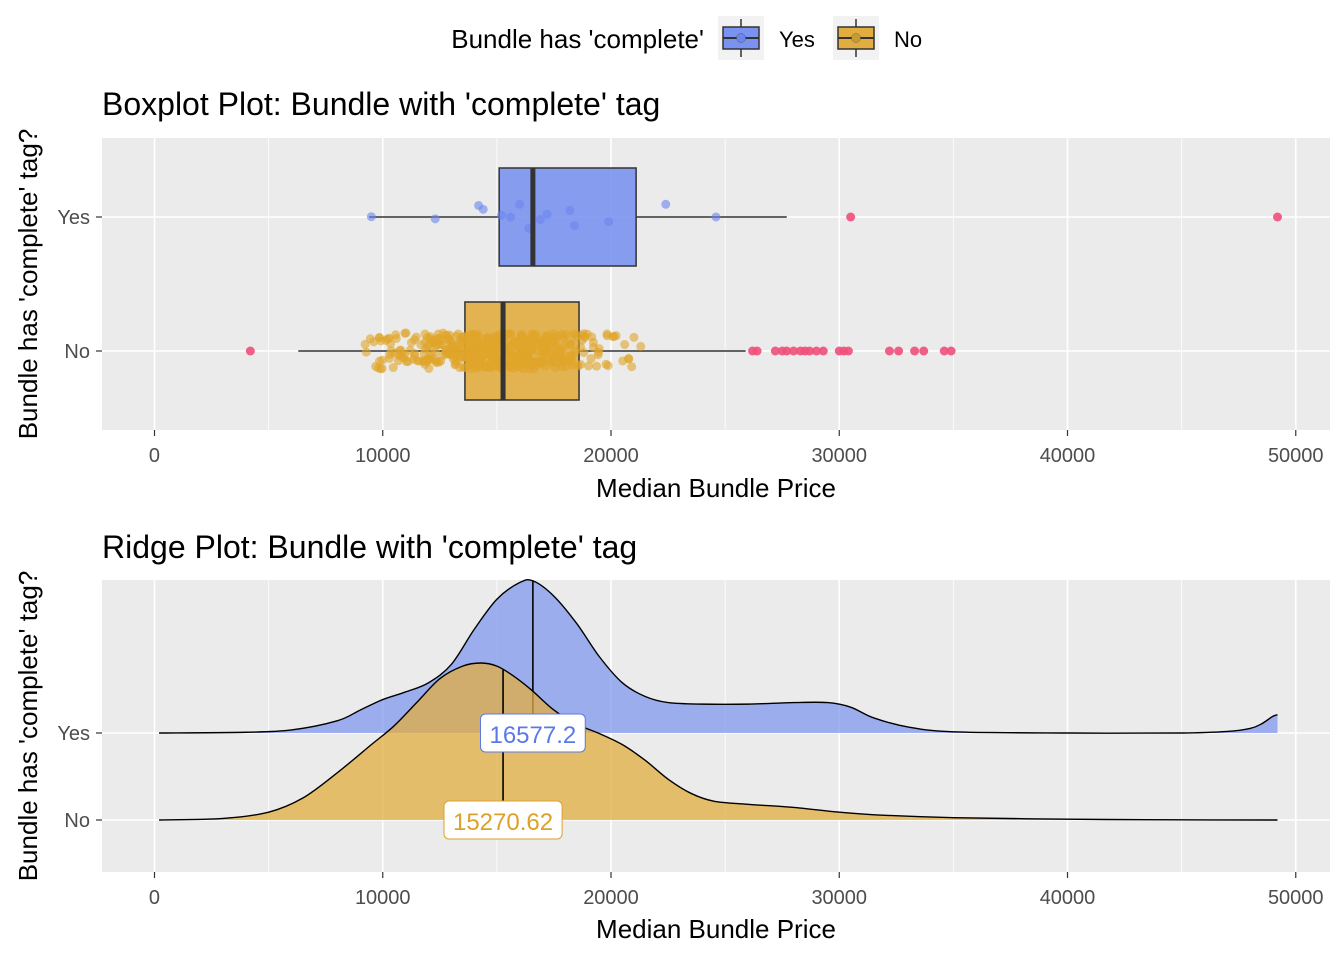 The image size is (1344, 960). Describe the element at coordinates (577, 39) in the screenshot. I see `legend-title: Bundle has 'complete'` at that location.